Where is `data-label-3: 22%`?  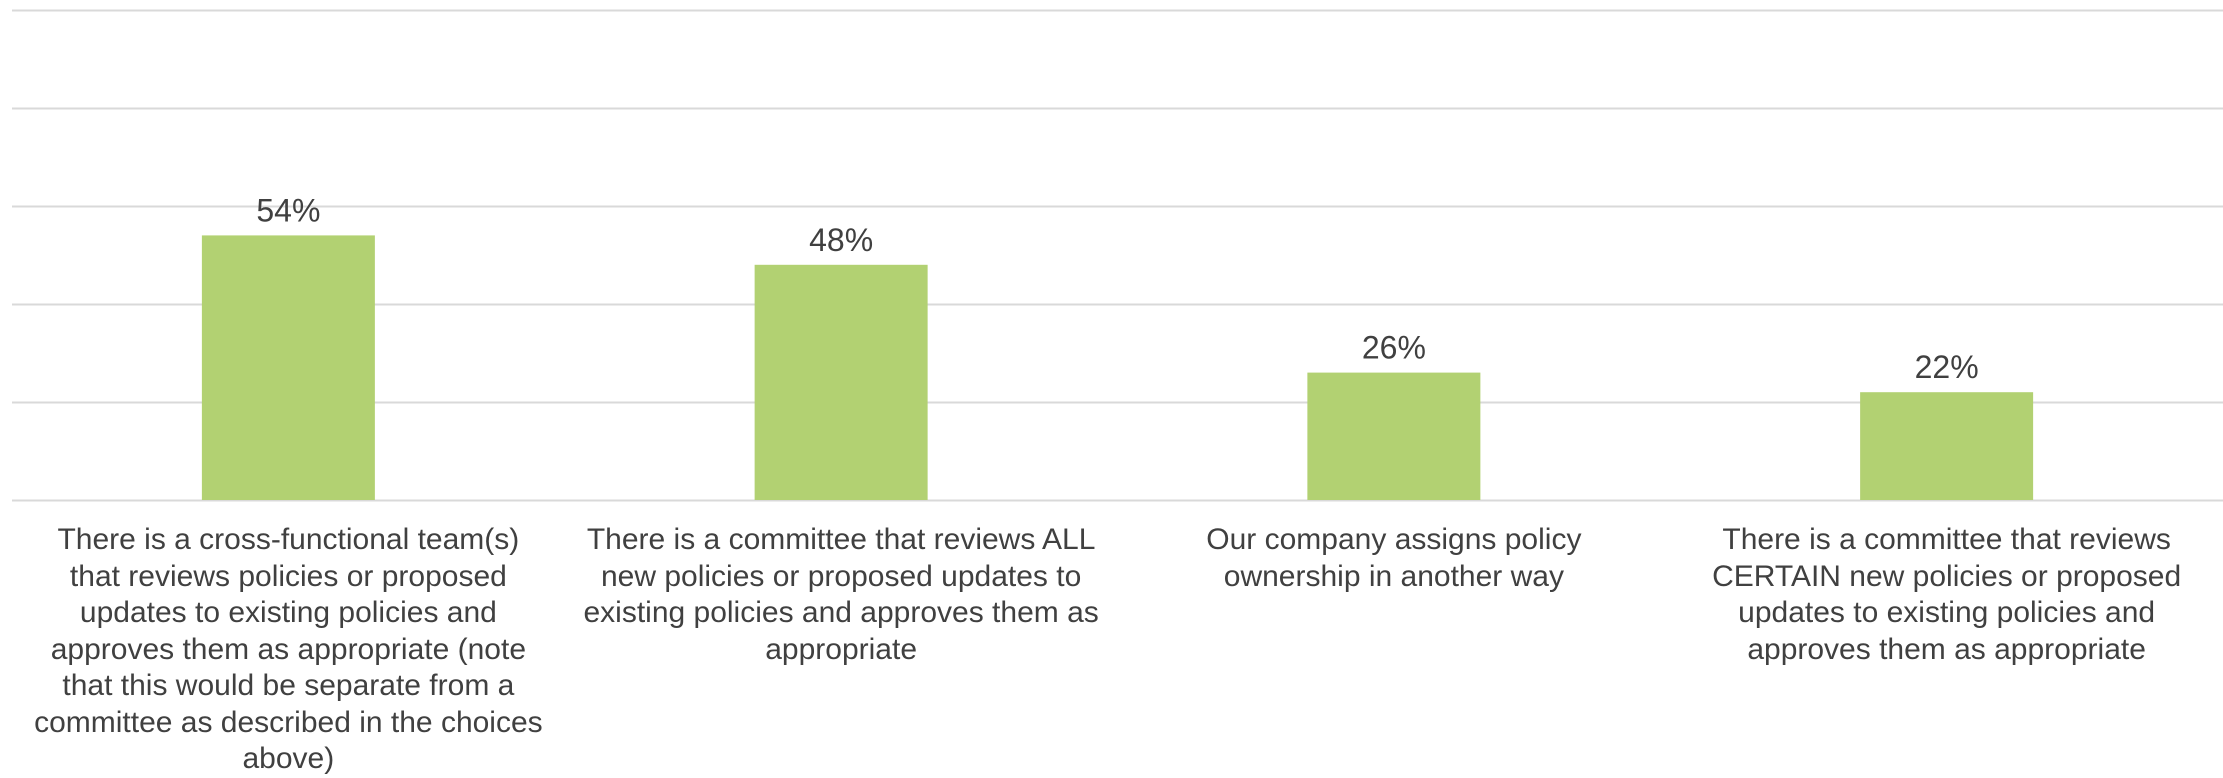 data-label-3: 22% is located at coordinates (1947, 367).